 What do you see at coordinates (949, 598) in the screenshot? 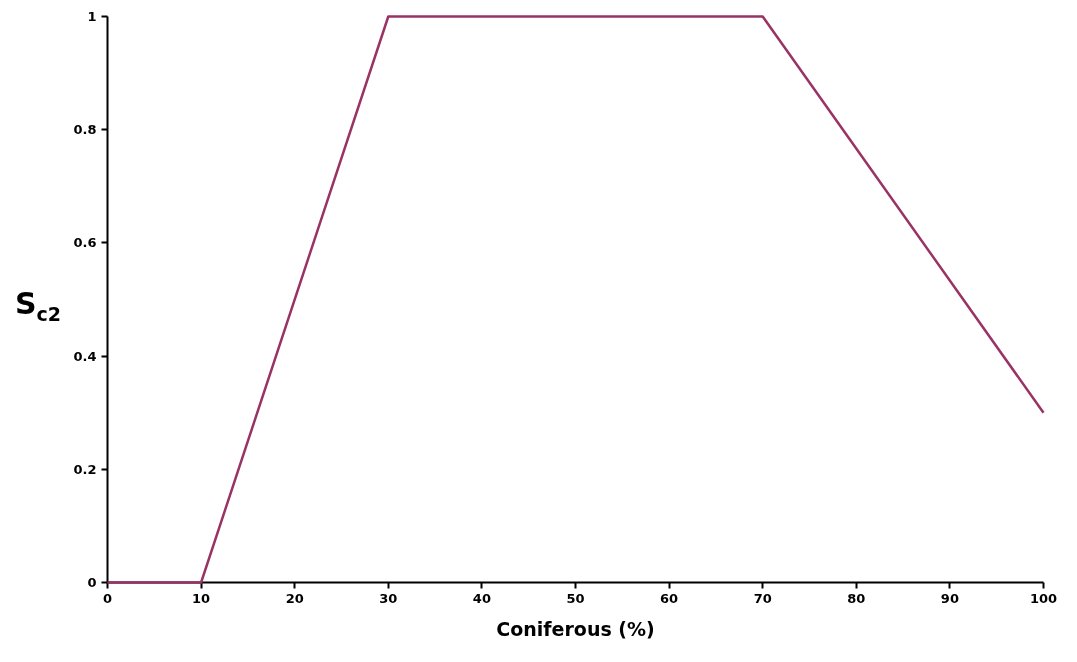
I see `x-tick-label: 90` at bounding box center [949, 598].